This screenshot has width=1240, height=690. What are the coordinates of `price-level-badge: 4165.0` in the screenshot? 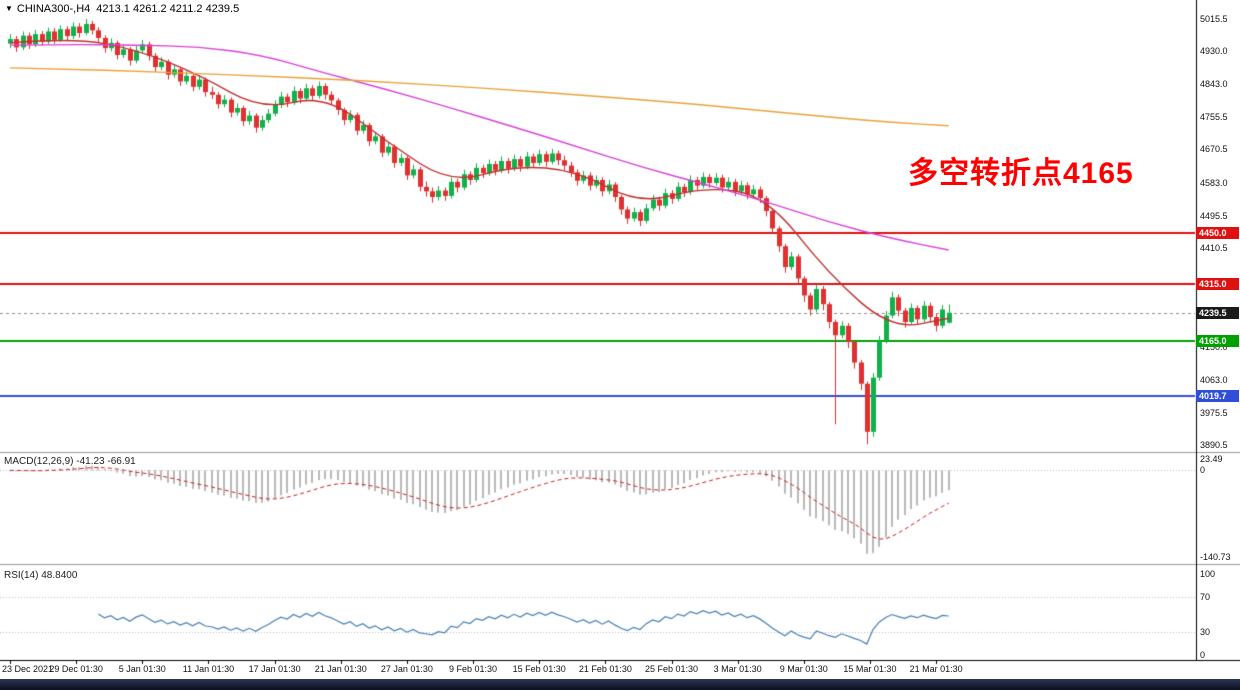 It's located at (1217, 340).